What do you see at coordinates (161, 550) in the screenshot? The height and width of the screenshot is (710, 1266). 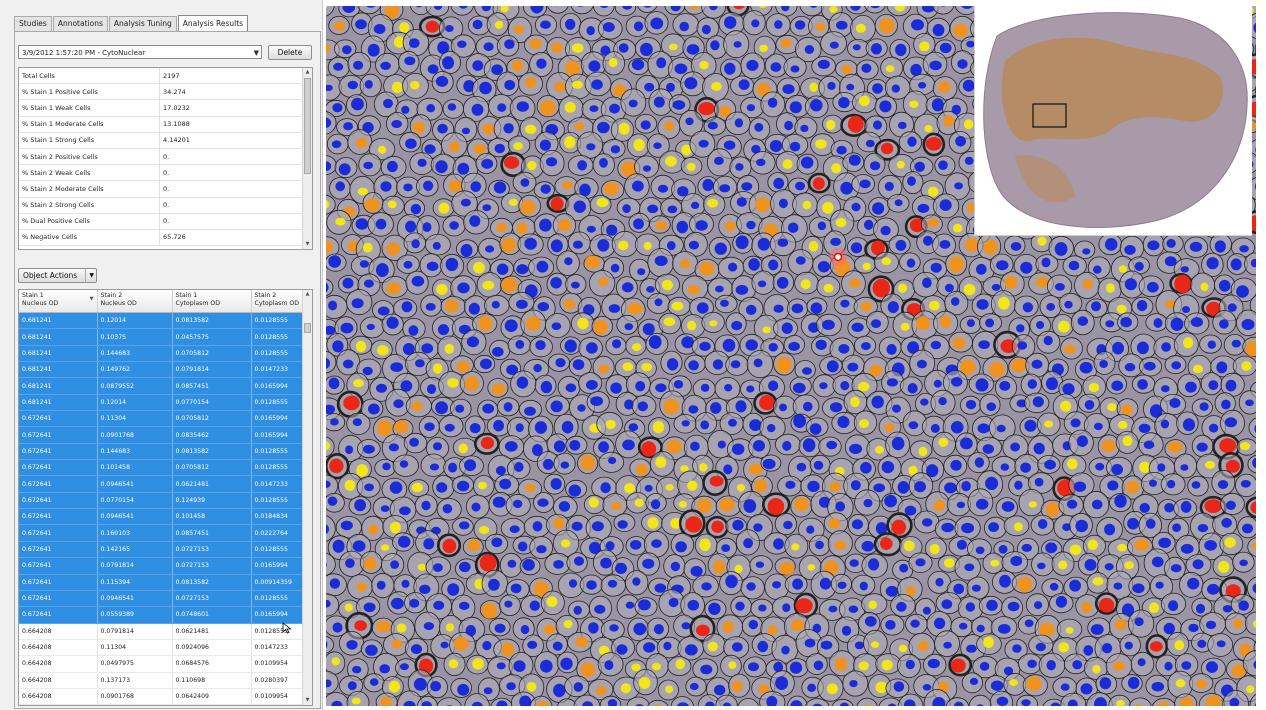 I see `table-row: 0.672641 0.142165 0.0727153 0.0128555` at bounding box center [161, 550].